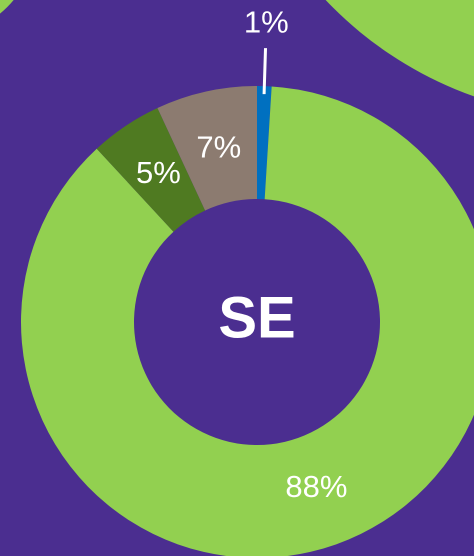 This screenshot has width=474, height=556. I want to click on value-label: 88%, so click(316, 486).